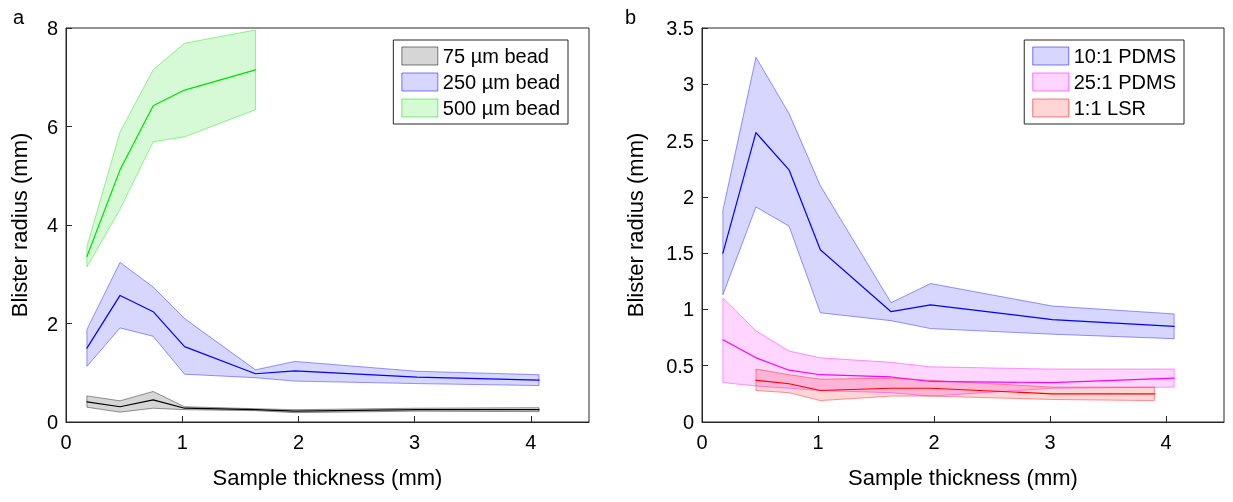  What do you see at coordinates (495, 56) in the screenshot?
I see `legend-label: 75 µm bead` at bounding box center [495, 56].